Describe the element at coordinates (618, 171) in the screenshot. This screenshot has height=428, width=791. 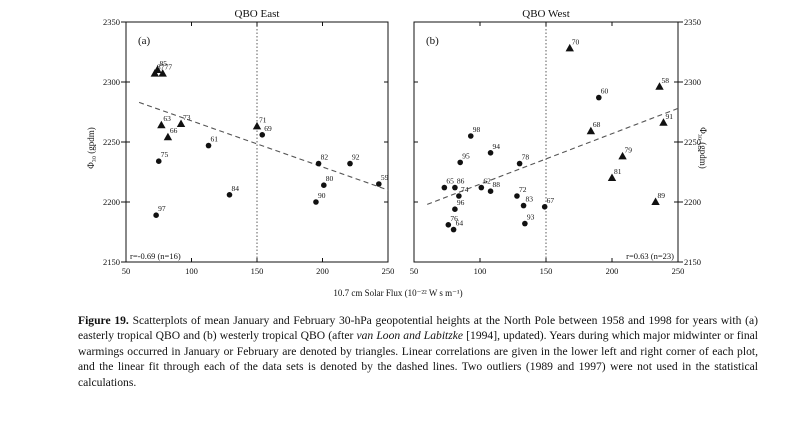
I see `point-label: 81` at that location.